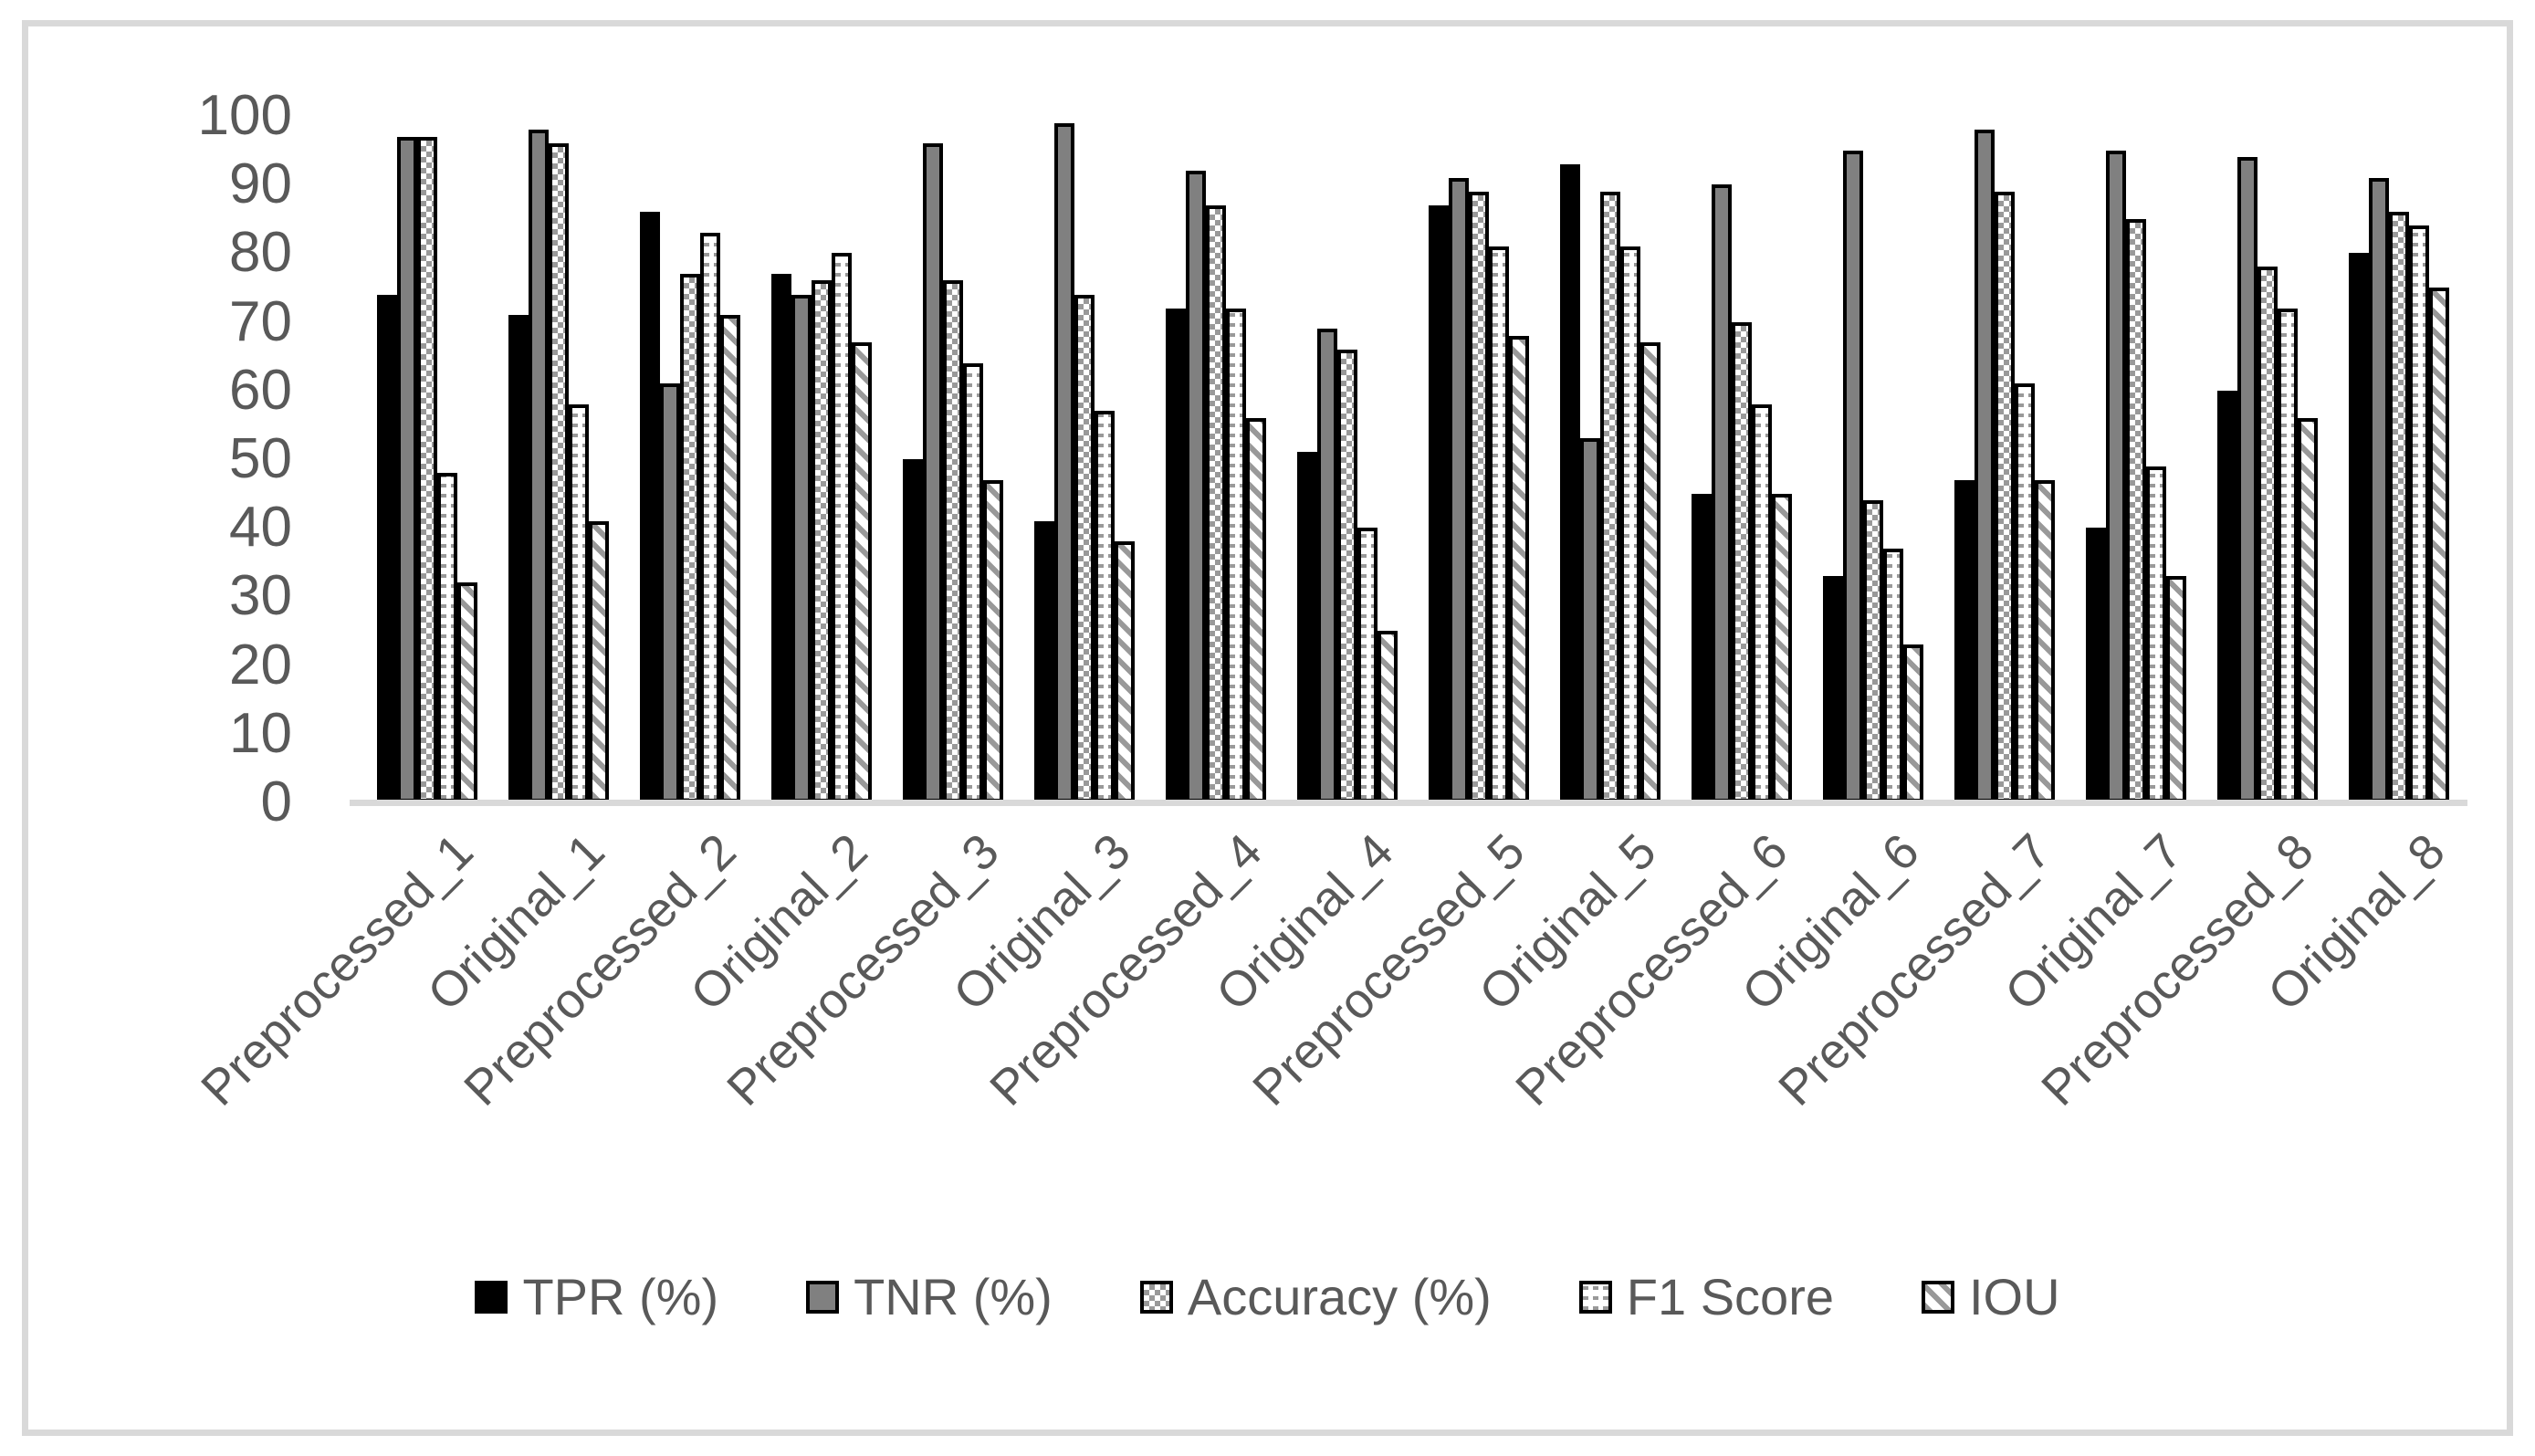 This screenshot has height=1456, width=2535. I want to click on y-axis-tick-label: 40, so click(260, 528).